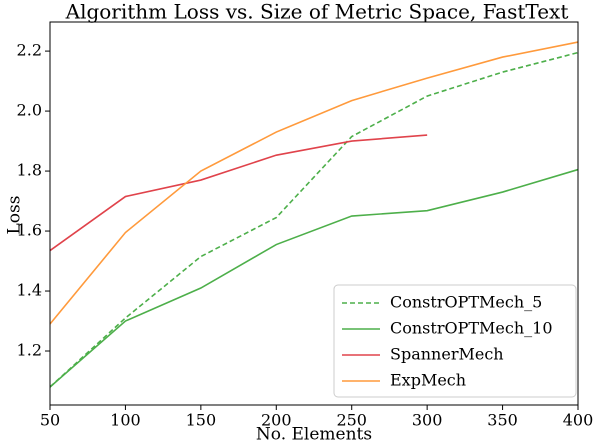 The height and width of the screenshot is (445, 594). I want to click on x-tick-label: 50, so click(50, 420).